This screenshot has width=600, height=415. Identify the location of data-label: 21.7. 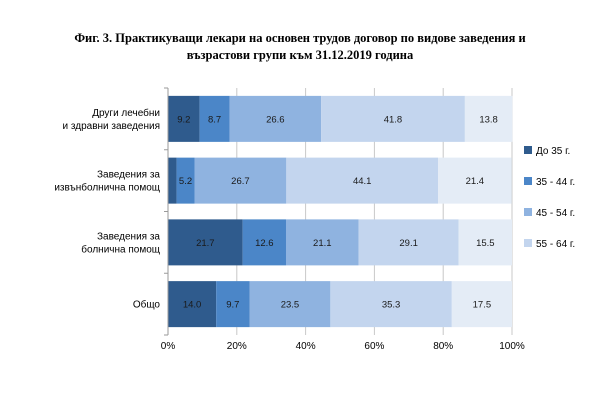
(205, 243).